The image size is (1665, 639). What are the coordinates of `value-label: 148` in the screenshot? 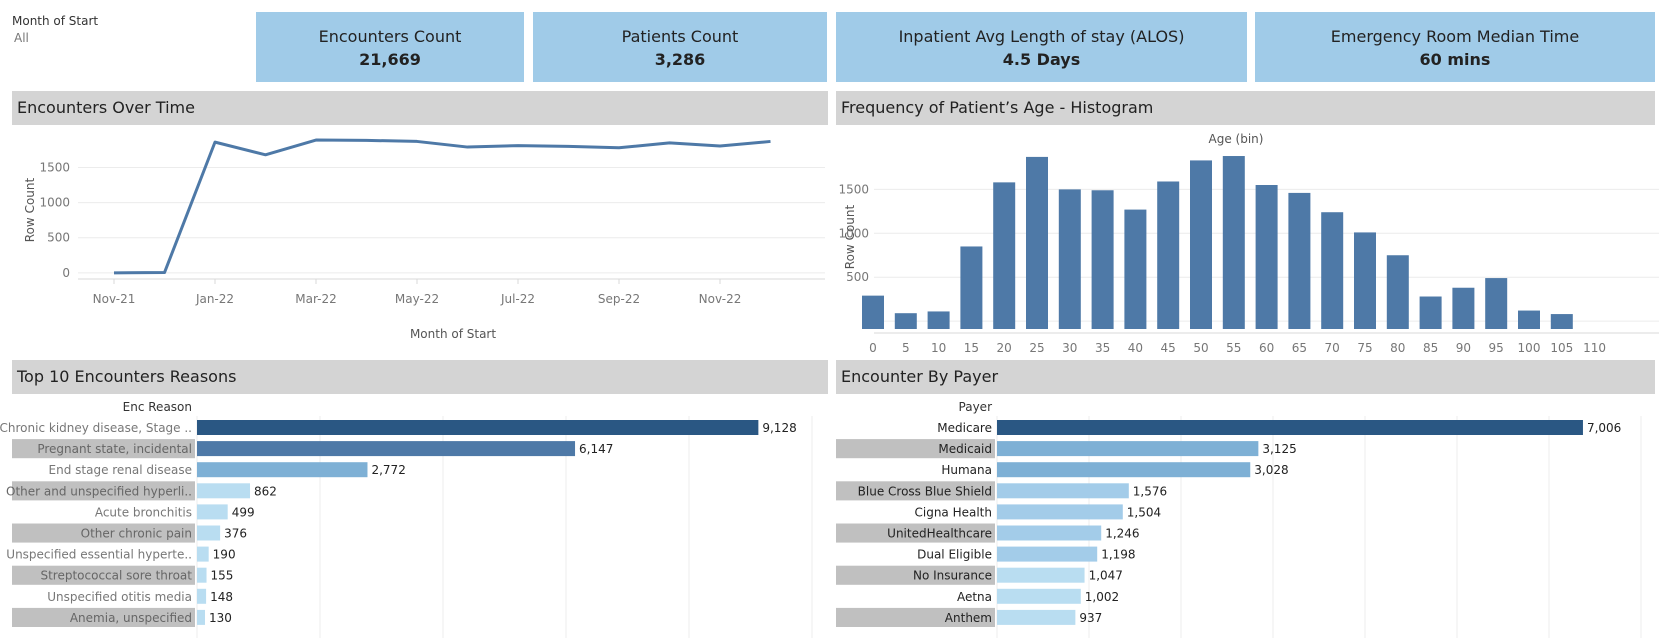 It's located at (221, 597).